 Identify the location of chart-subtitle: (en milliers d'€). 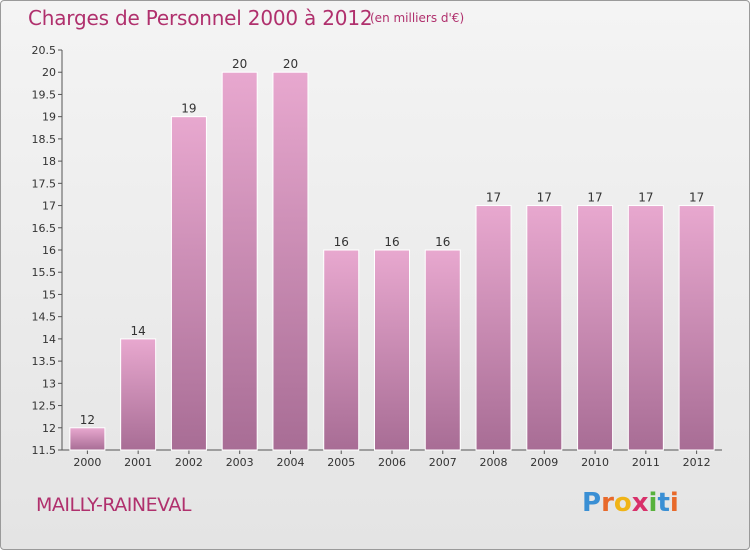
(417, 18).